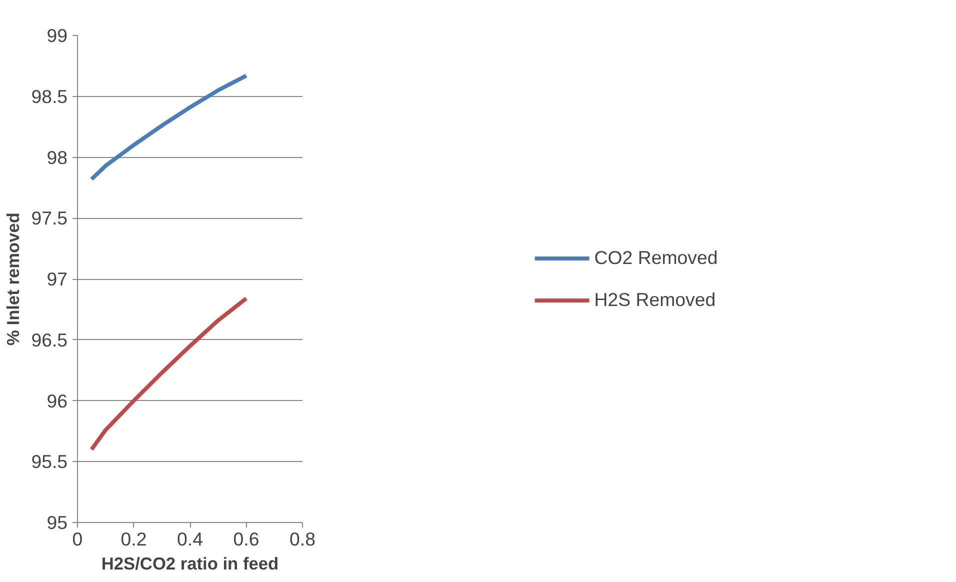 This screenshot has height=582, width=956. What do you see at coordinates (13, 279) in the screenshot?
I see `y-axis-title: % Inlet removed` at bounding box center [13, 279].